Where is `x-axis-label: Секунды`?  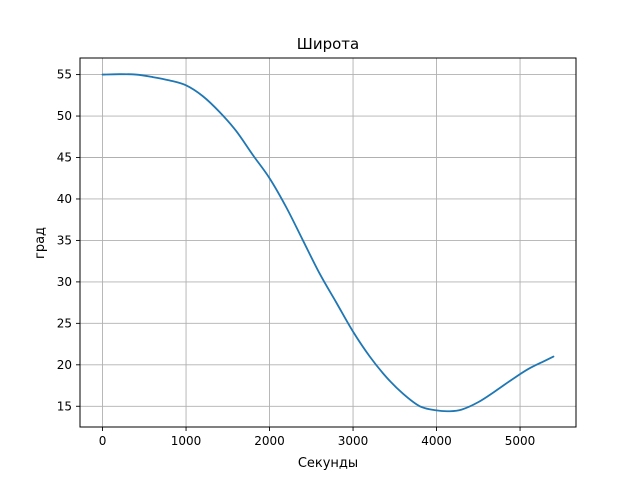 x-axis-label: Секунды is located at coordinates (328, 463).